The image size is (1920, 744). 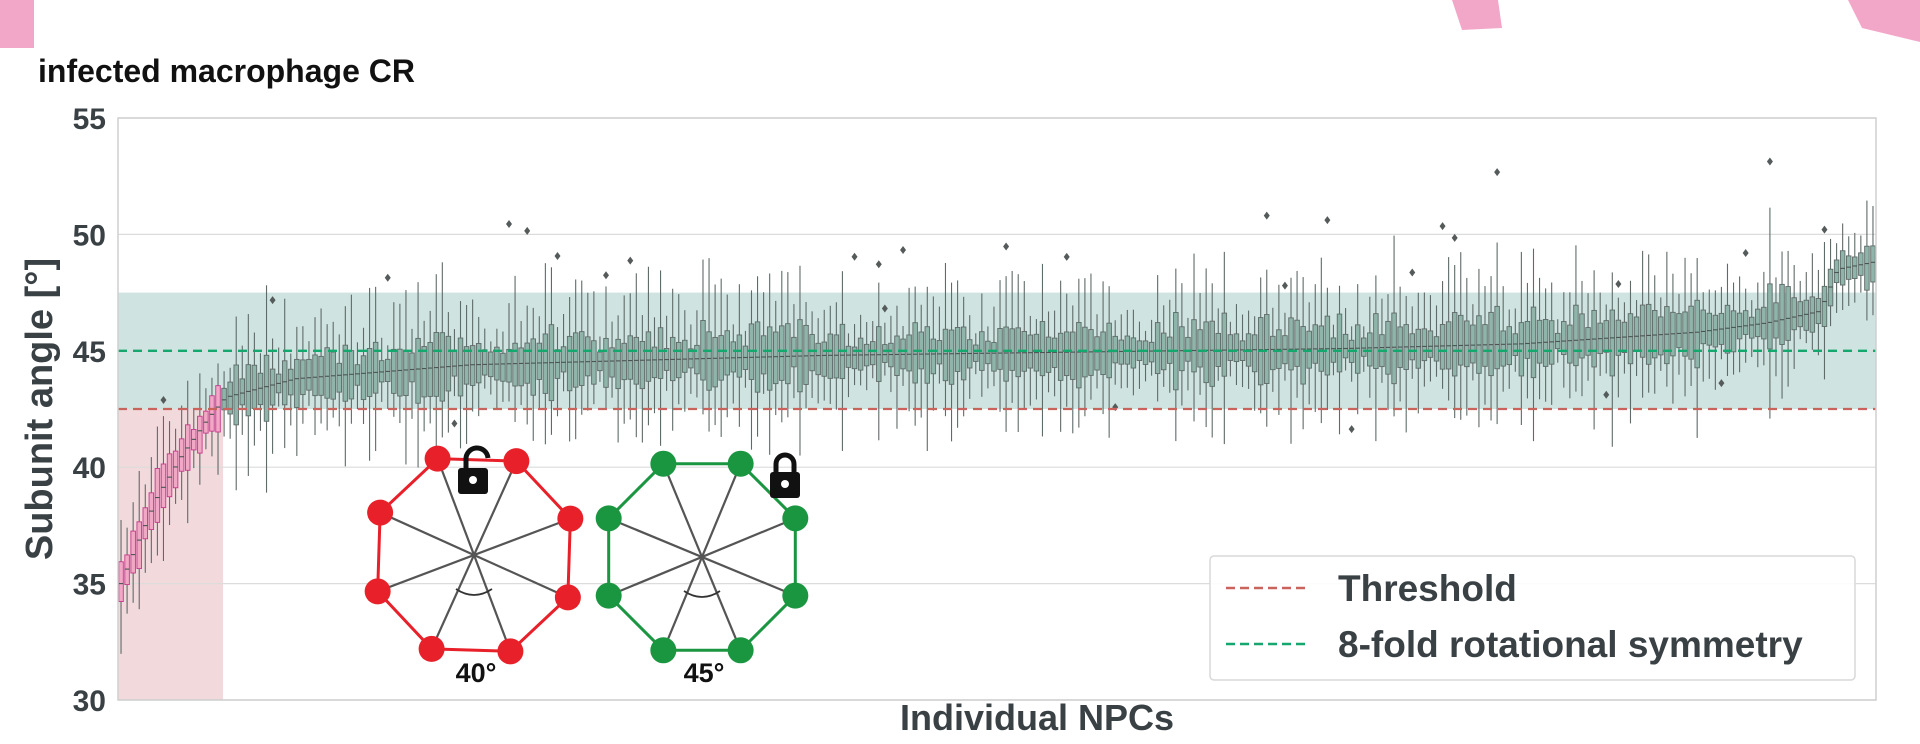 What do you see at coordinates (474, 555) in the screenshot?
I see `spoke-line` at bounding box center [474, 555].